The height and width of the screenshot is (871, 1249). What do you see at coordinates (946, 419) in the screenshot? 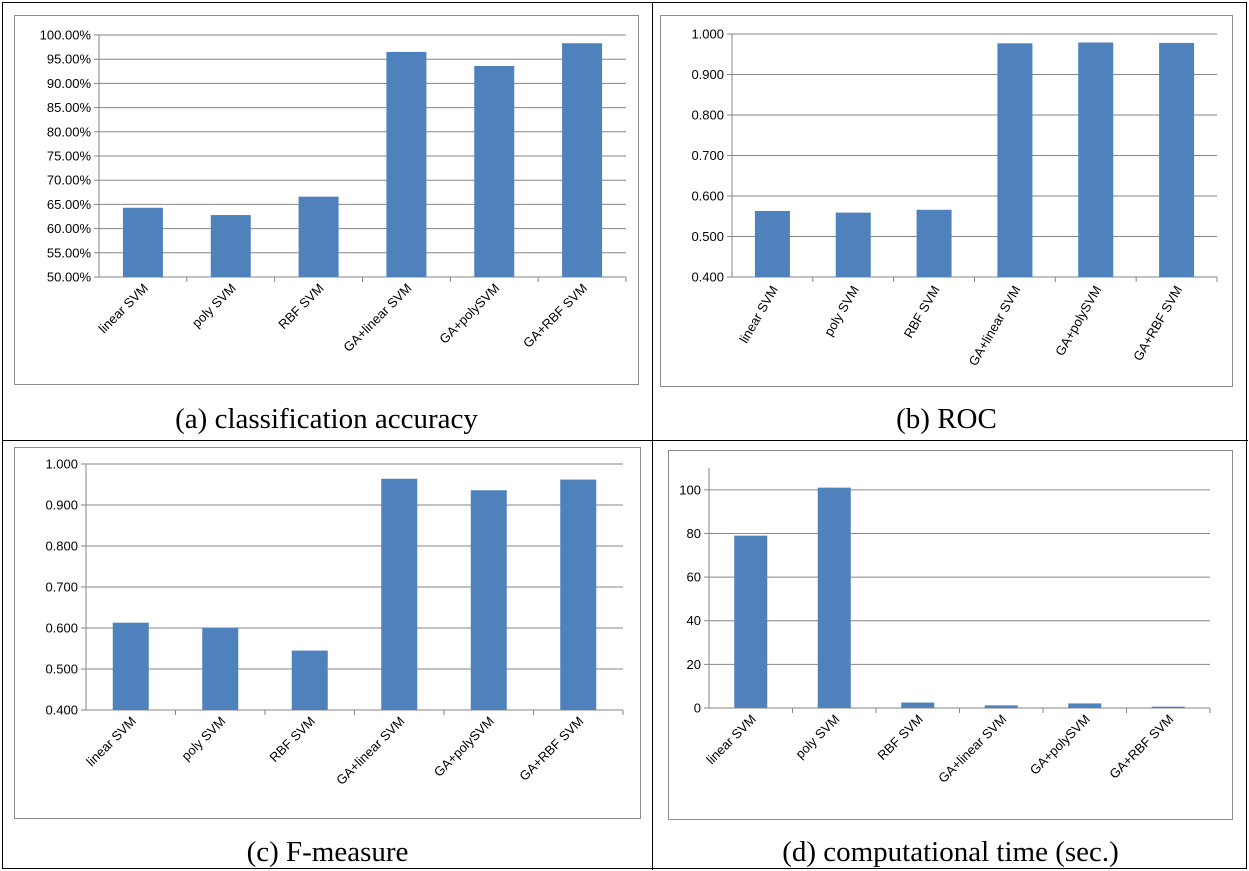
I see `caption-roc: (b) ROC` at bounding box center [946, 419].